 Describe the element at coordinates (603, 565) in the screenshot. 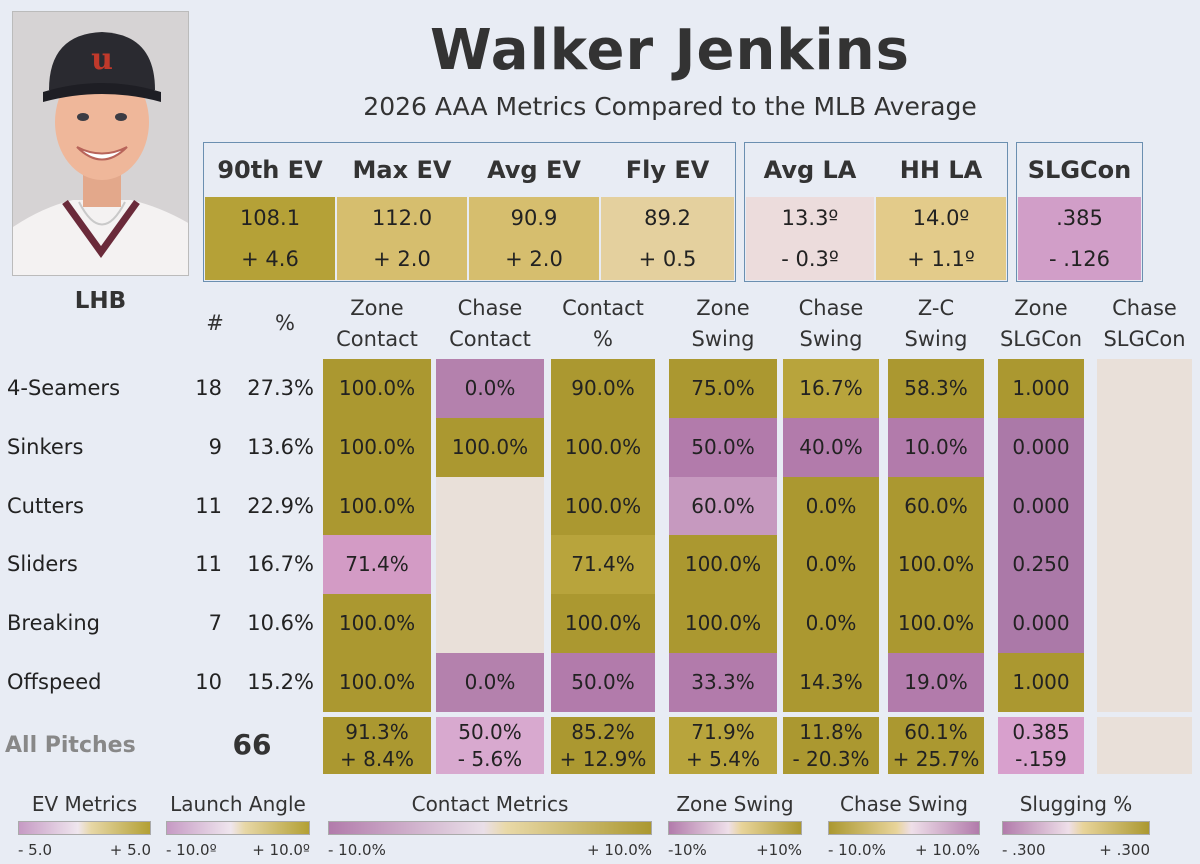

I see `table-cell: 71.4%` at that location.